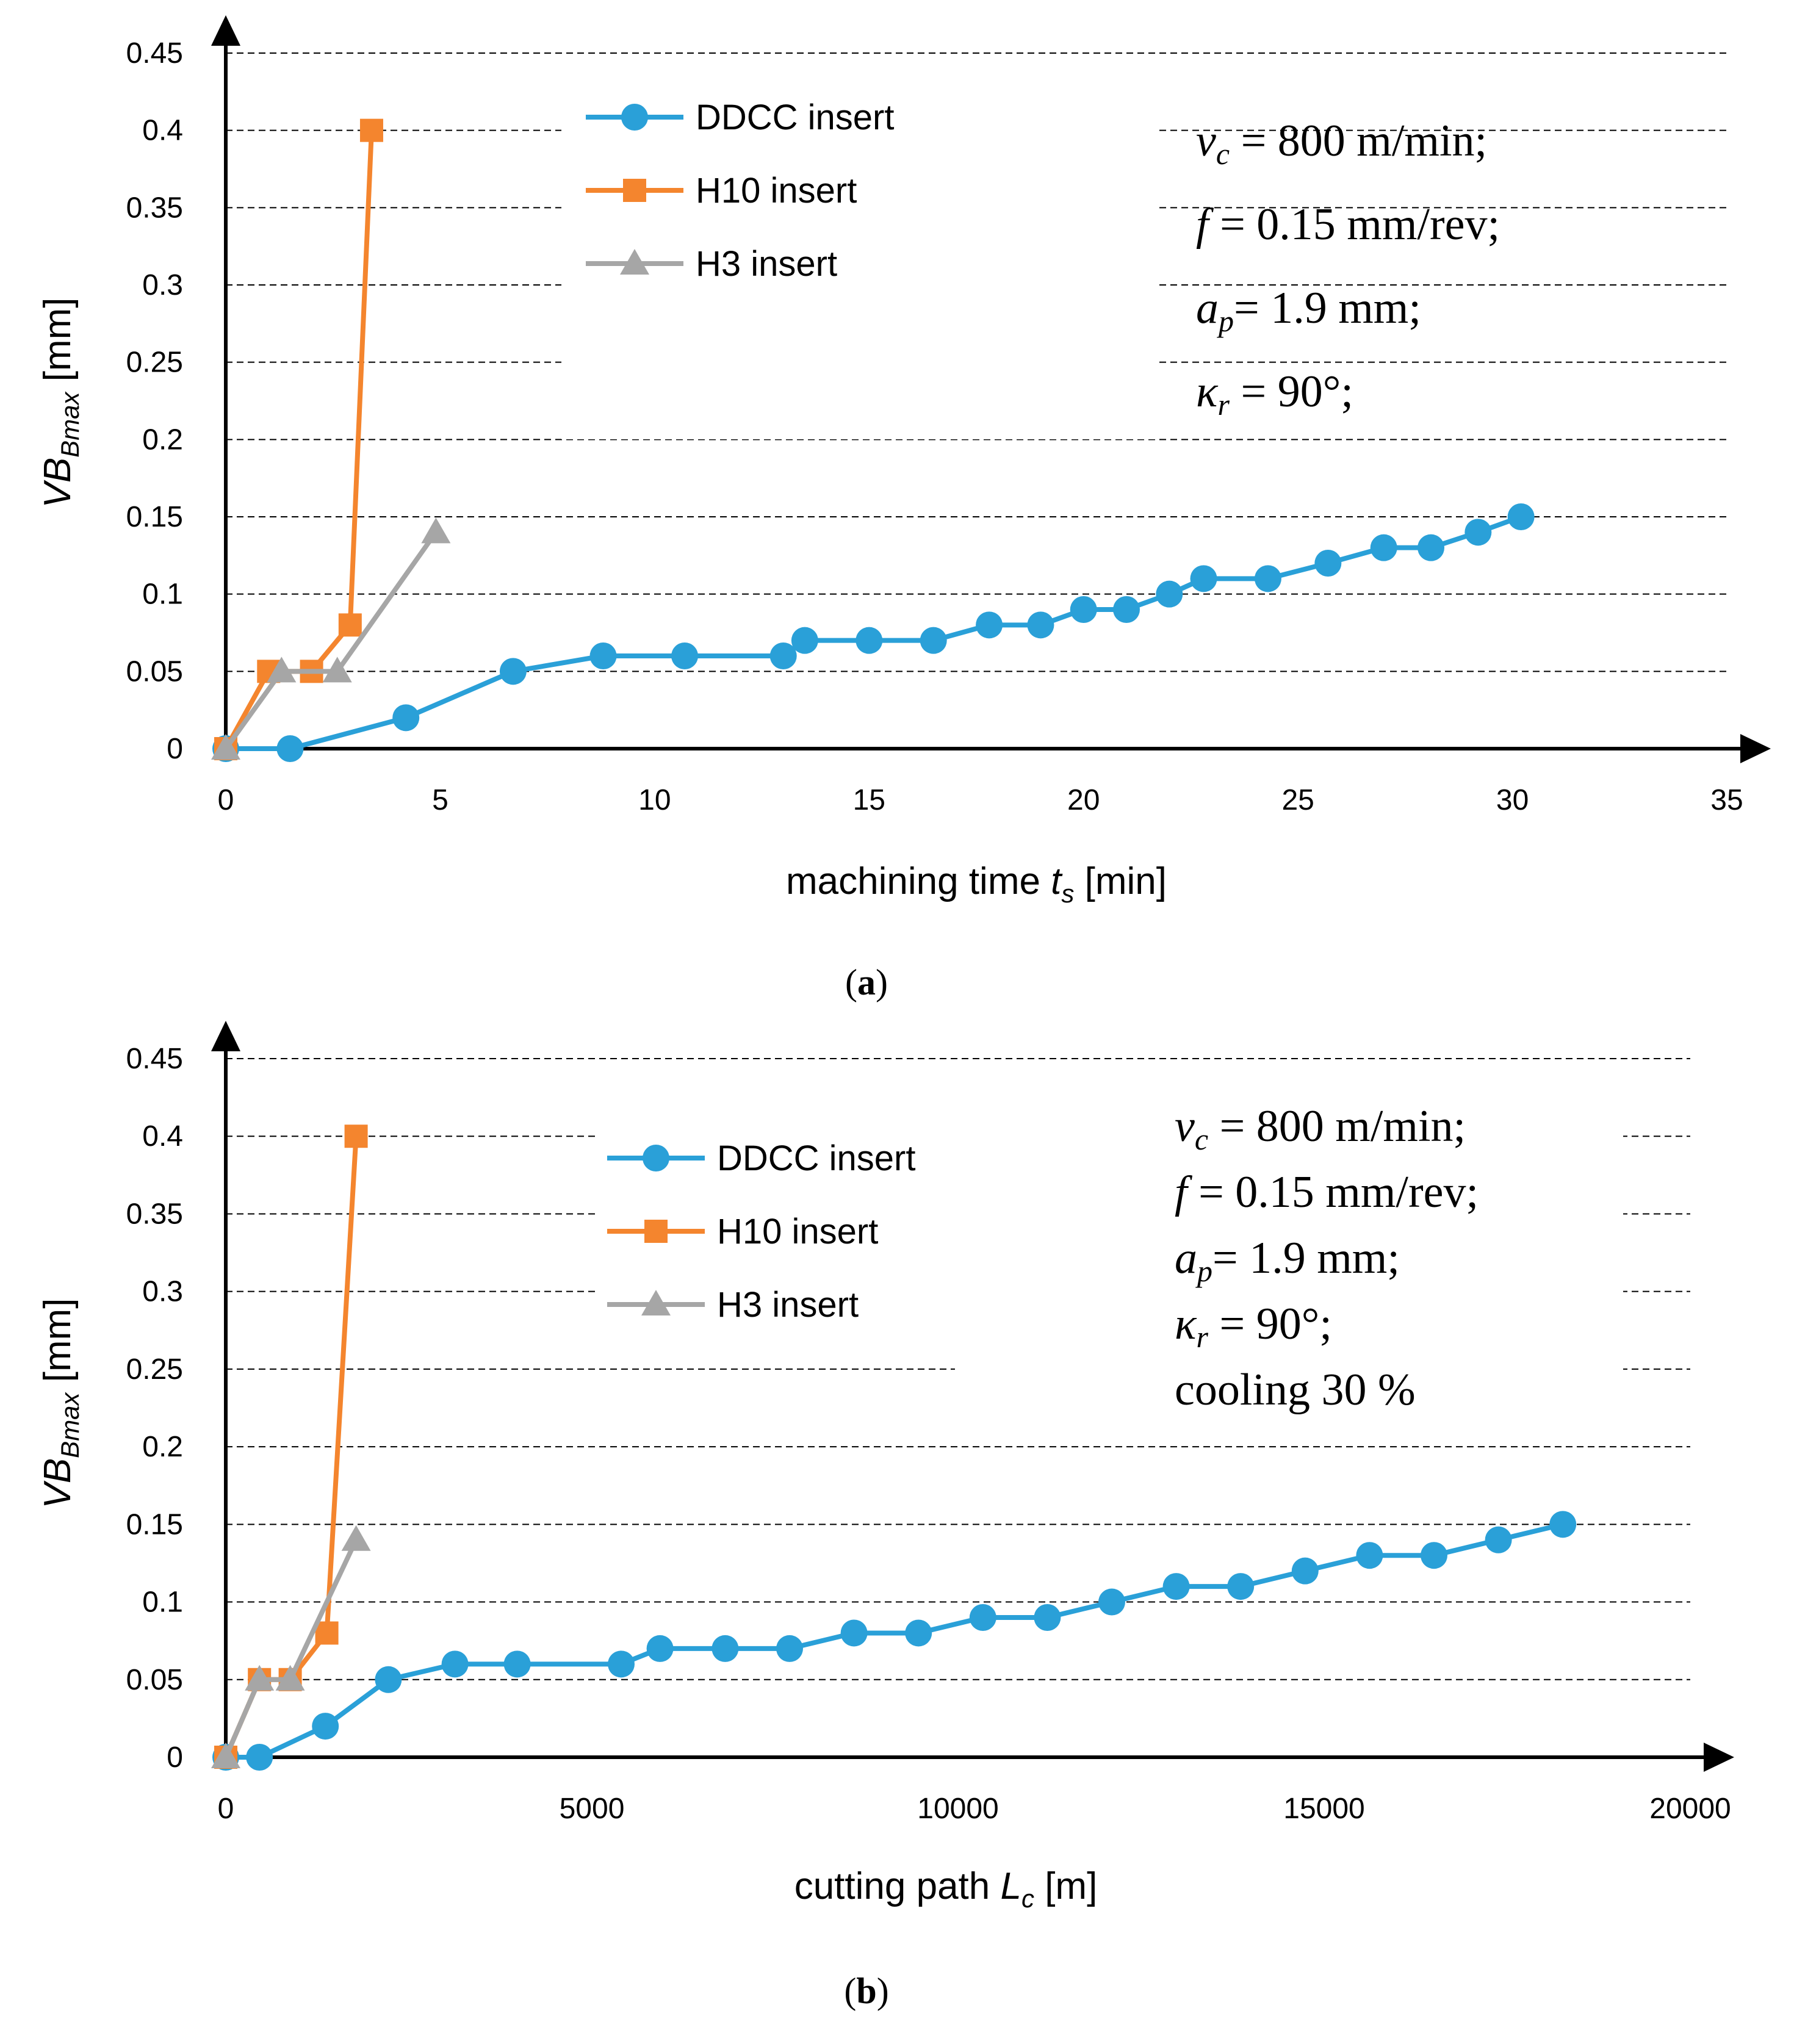 Image resolution: width=1794 pixels, height=2044 pixels. Describe the element at coordinates (327, 1633) in the screenshot. I see `chart-b-point-h10` at that location.